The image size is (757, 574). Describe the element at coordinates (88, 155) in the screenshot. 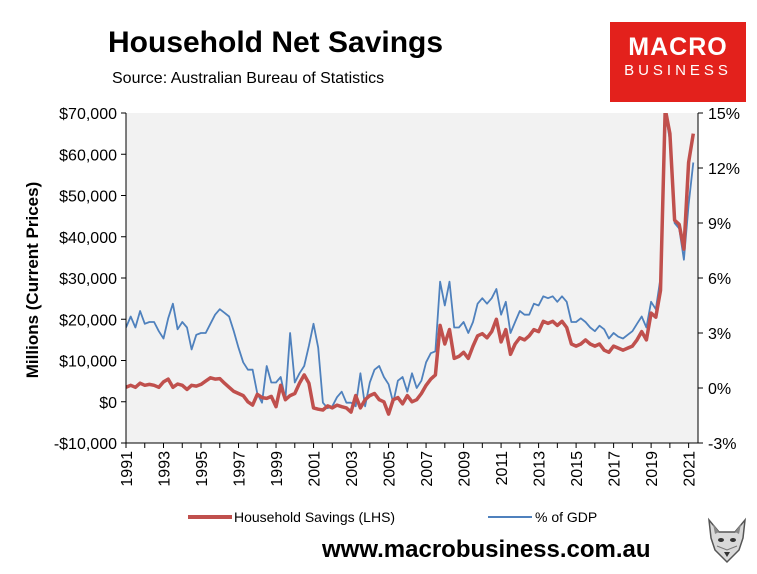

I see `y-tick-label: $60,000` at that location.